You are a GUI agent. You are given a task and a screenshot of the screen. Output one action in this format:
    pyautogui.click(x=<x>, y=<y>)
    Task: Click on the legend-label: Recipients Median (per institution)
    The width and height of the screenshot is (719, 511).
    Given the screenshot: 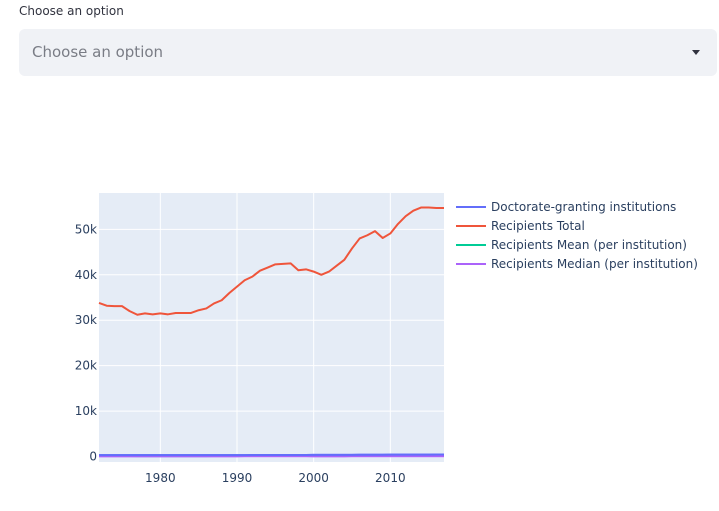 What is the action you would take?
    pyautogui.click(x=594, y=264)
    